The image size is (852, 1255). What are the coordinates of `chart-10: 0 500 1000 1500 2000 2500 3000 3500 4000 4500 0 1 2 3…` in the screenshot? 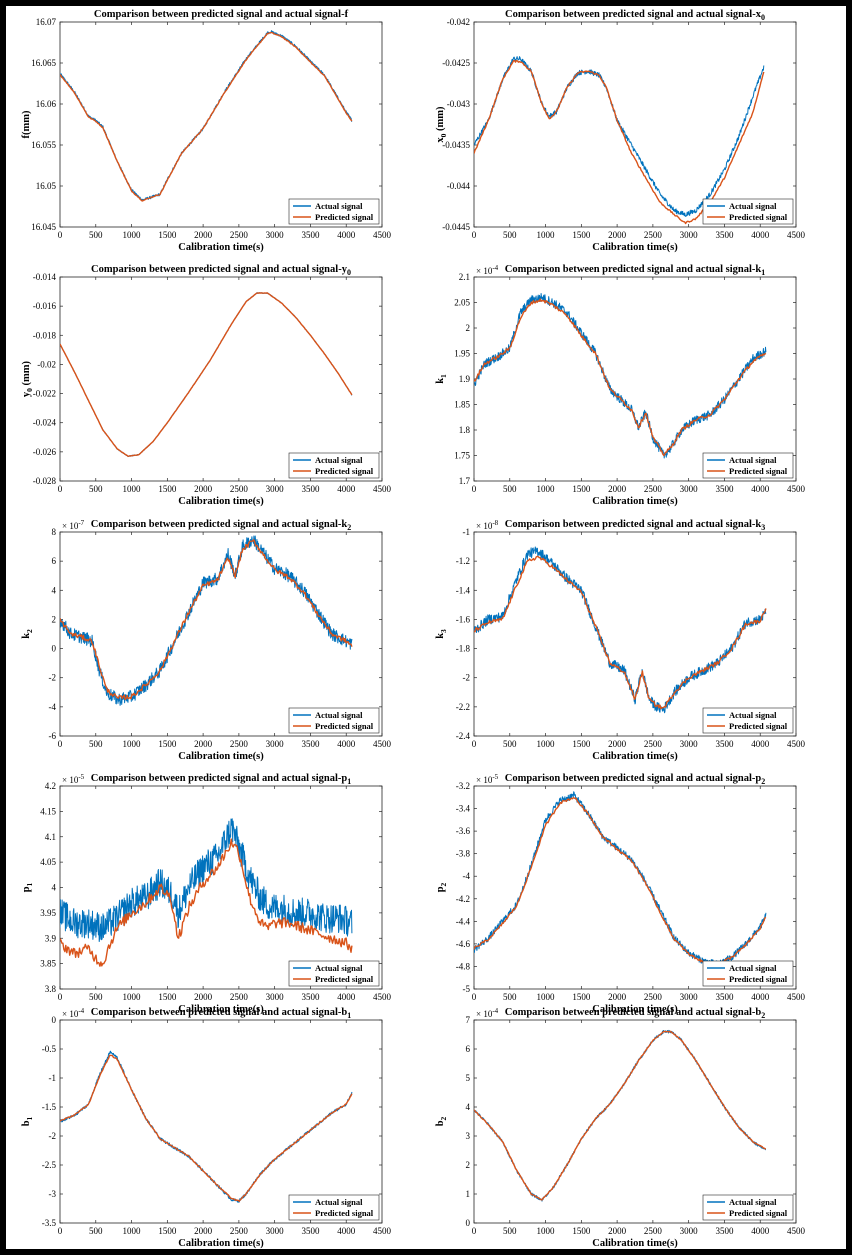 It's located at (620, 1128).